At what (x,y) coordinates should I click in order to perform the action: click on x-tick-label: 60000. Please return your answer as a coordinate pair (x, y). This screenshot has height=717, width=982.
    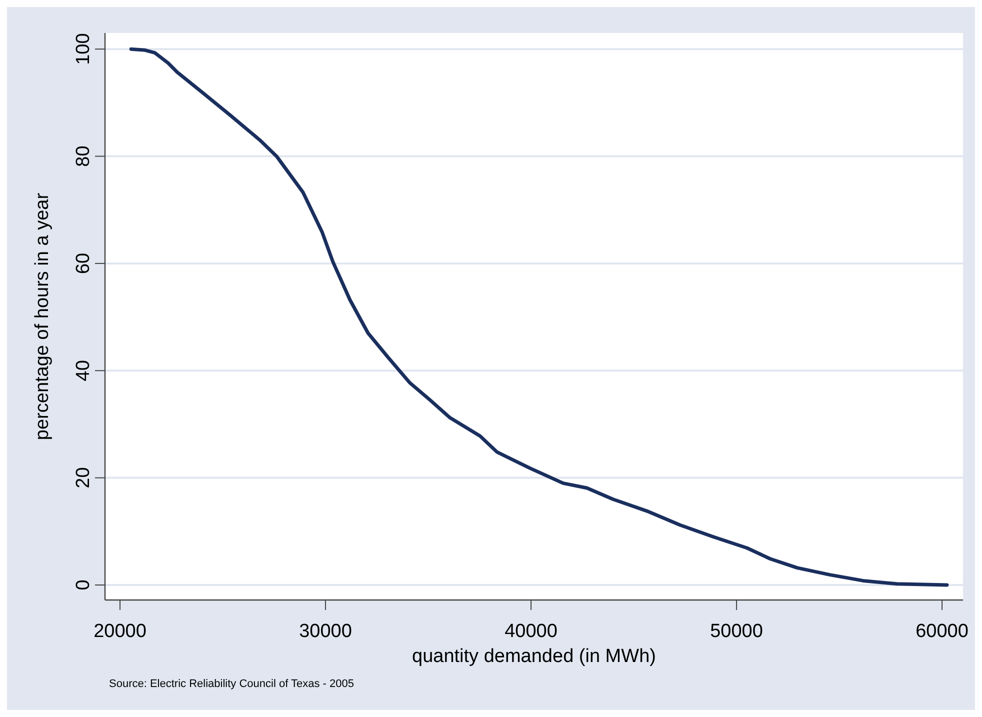
    Looking at the image, I should click on (942, 631).